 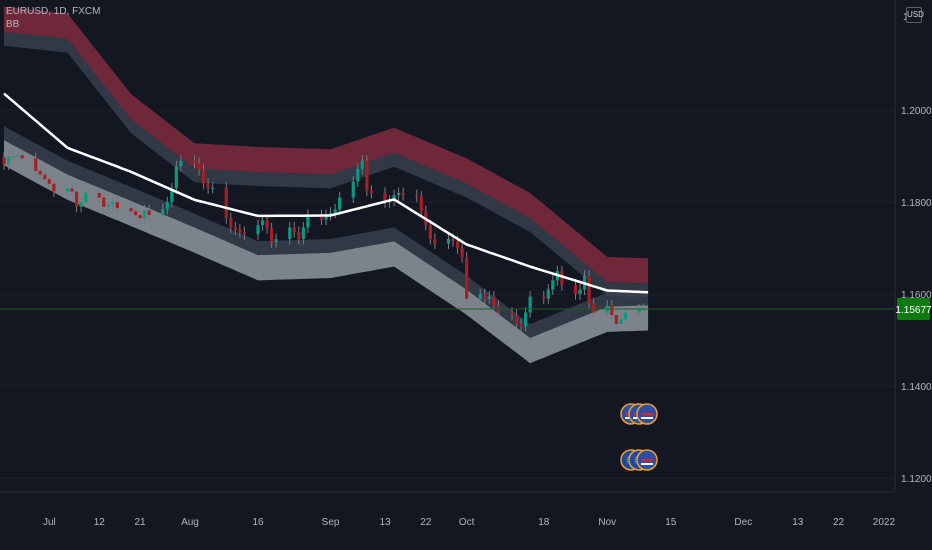 I want to click on x-tick-label: 2022, so click(x=884, y=522).